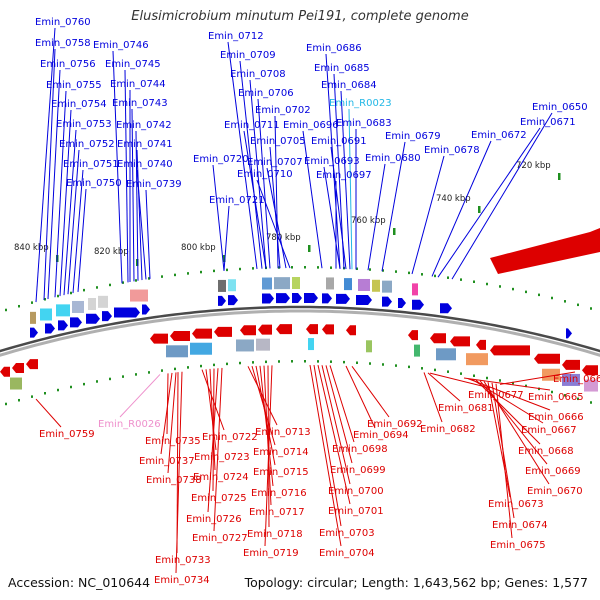 This screenshot has height=600, width=600. Describe the element at coordinates (479, 209) in the screenshot. I see `kbp-tick-mark` at that location.